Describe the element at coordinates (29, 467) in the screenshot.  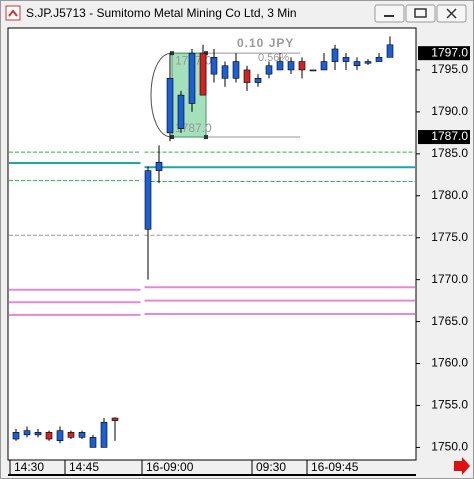
I see `x-tick-label: 14:30` at that location.